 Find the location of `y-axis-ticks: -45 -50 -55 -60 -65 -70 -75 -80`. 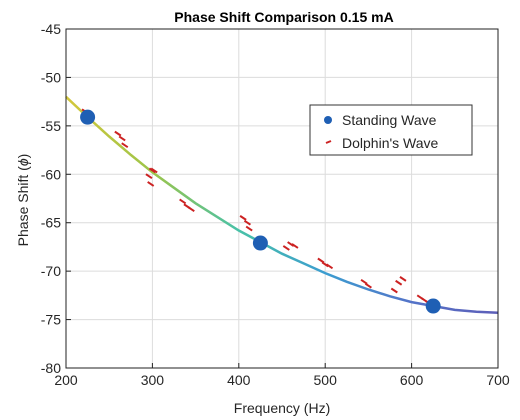

y-axis-ticks: -45 -50 -55 -60 -65 -70 -75 -80 is located at coordinates (56, 198).